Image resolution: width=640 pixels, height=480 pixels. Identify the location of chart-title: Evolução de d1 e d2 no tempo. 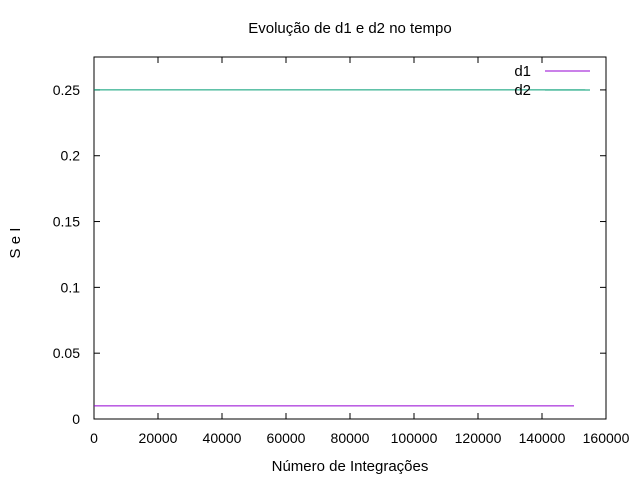
(349, 28).